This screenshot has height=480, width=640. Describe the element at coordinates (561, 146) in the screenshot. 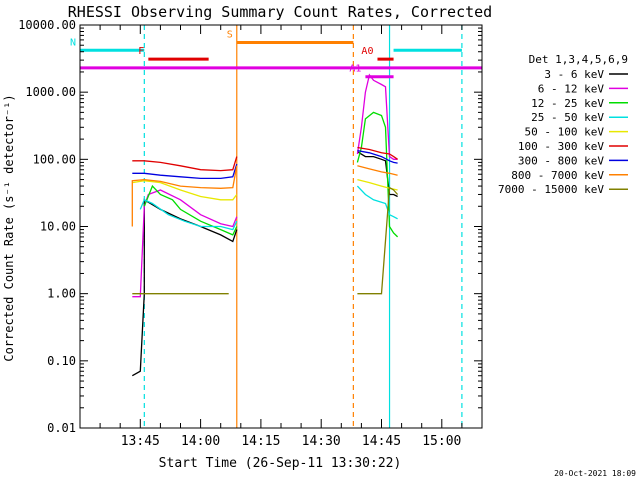

I see `legend-label-5: 100 - 300 keV` at that location.